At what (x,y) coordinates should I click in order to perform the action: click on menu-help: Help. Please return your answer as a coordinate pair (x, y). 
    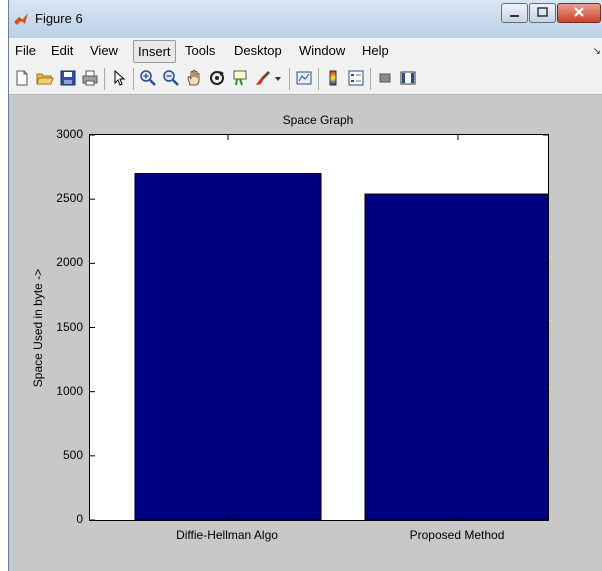
    Looking at the image, I should click on (375, 50).